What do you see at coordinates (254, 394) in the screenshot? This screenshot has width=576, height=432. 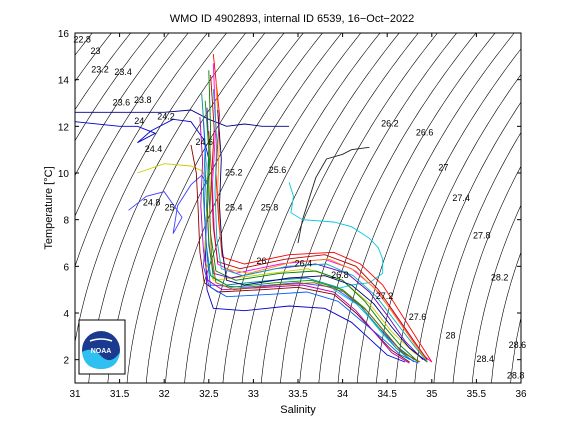 I see `x-tick-label: 33` at bounding box center [254, 394].